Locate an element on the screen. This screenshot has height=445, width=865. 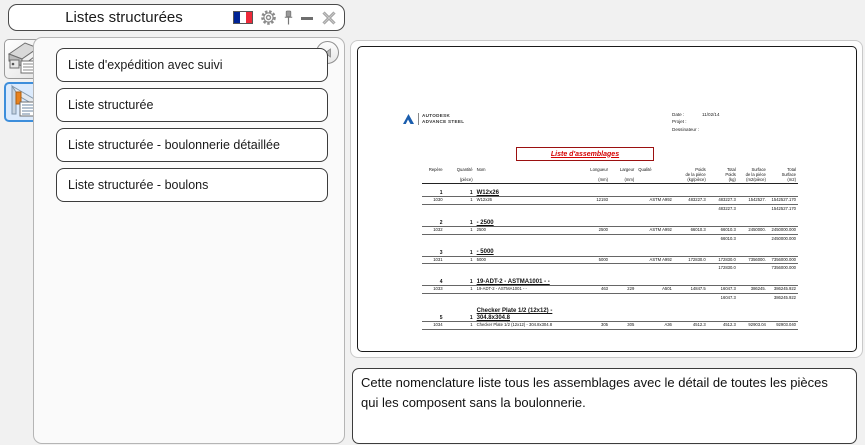
logo-line2: ADVANCE STEEL is located at coordinates (443, 121).